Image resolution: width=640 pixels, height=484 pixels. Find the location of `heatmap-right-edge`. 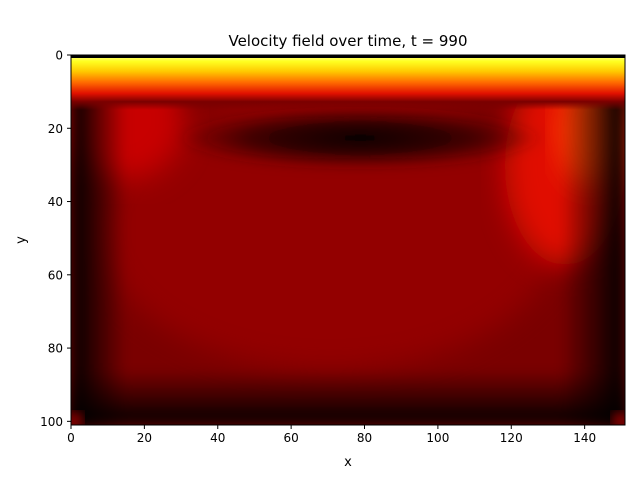

heatmap-right-edge is located at coordinates (592, 240).